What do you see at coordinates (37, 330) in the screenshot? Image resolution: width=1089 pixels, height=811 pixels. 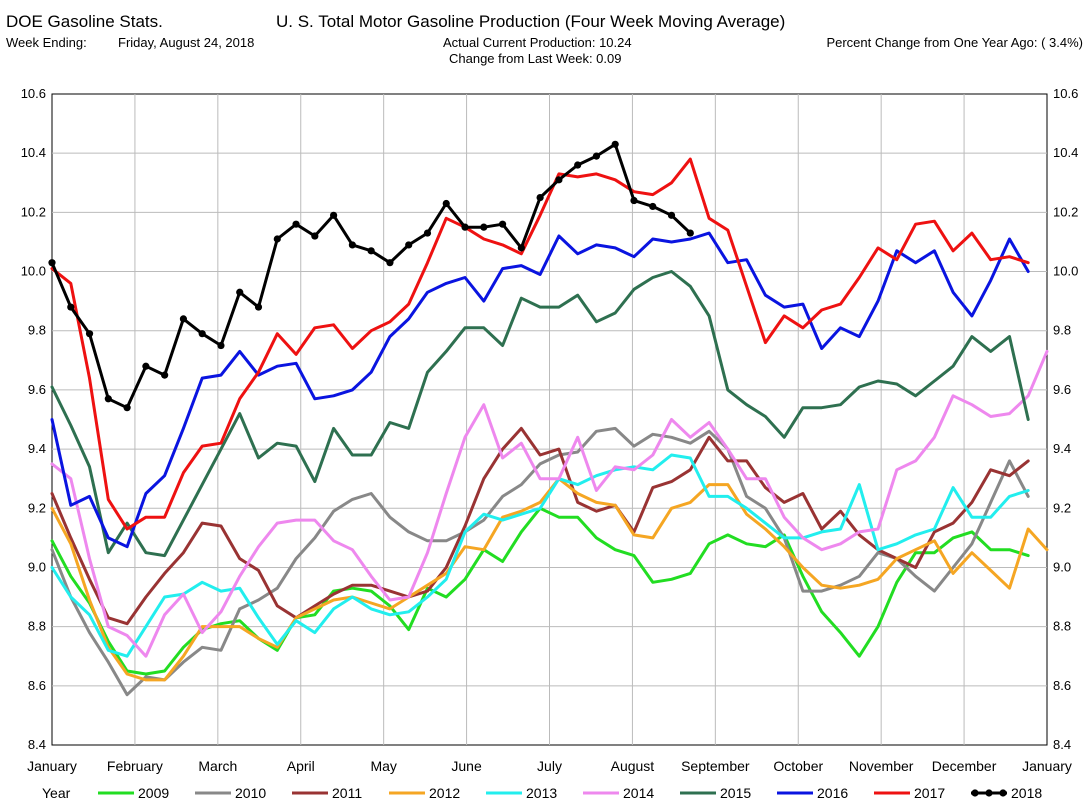 I see `y-tick-label-left: 9.8` at bounding box center [37, 330].